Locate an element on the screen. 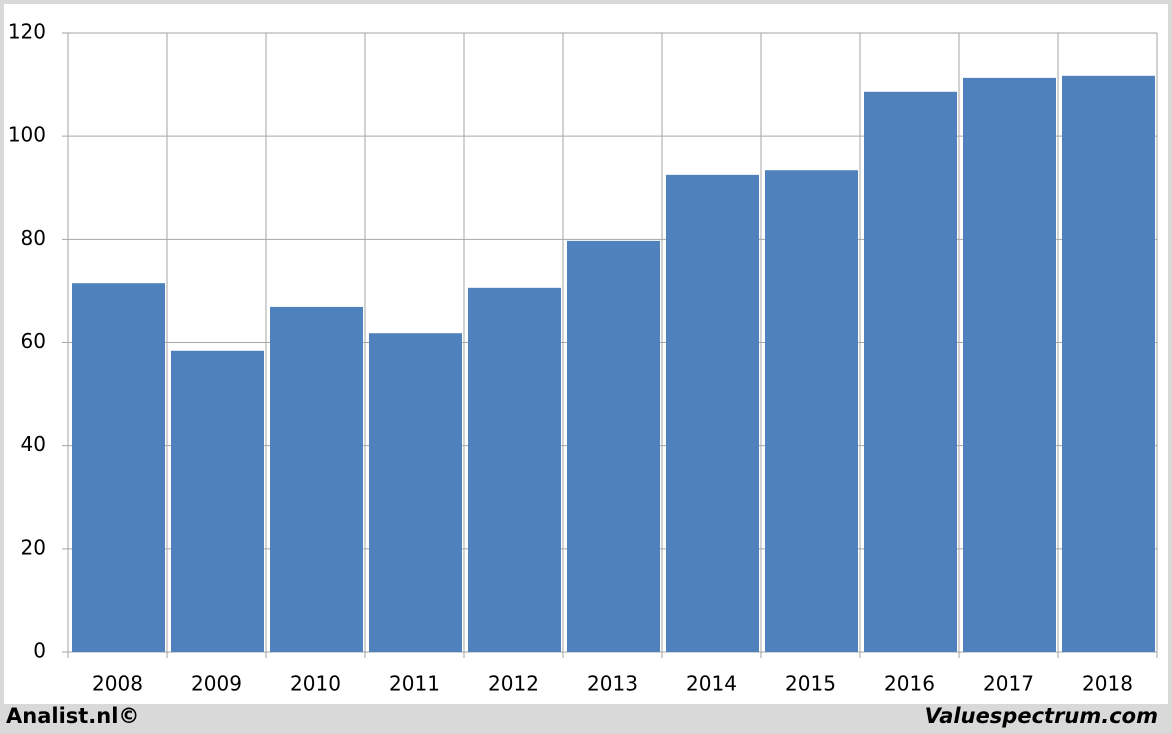 The image size is (1172, 734). y-tick-label: 120 is located at coordinates (27, 32).